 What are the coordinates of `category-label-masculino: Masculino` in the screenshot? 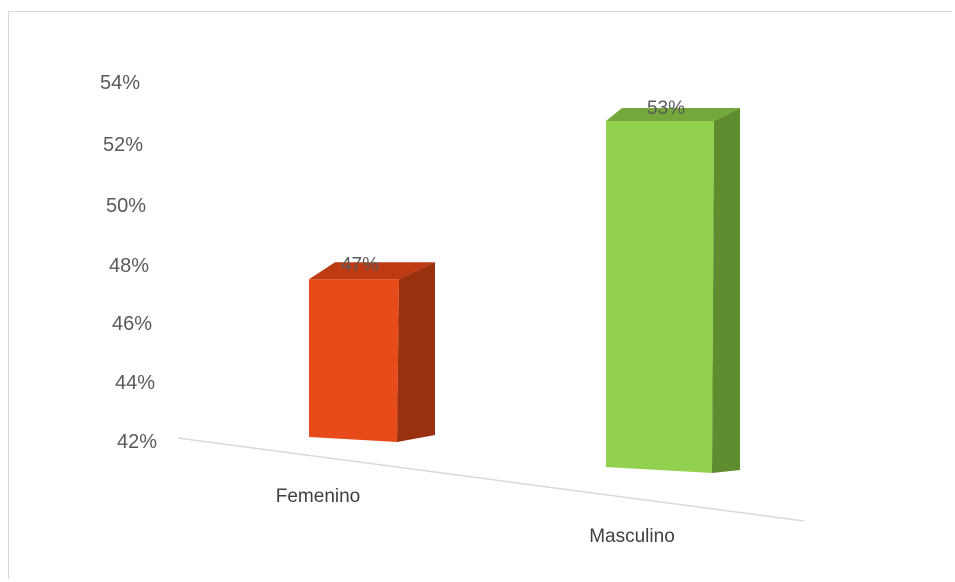 It's located at (632, 536).